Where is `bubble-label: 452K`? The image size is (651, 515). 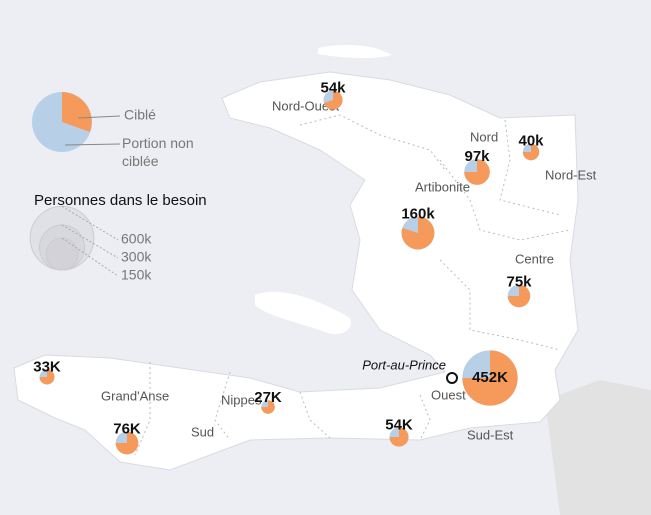 bubble-label: 452K is located at coordinates (490, 377).